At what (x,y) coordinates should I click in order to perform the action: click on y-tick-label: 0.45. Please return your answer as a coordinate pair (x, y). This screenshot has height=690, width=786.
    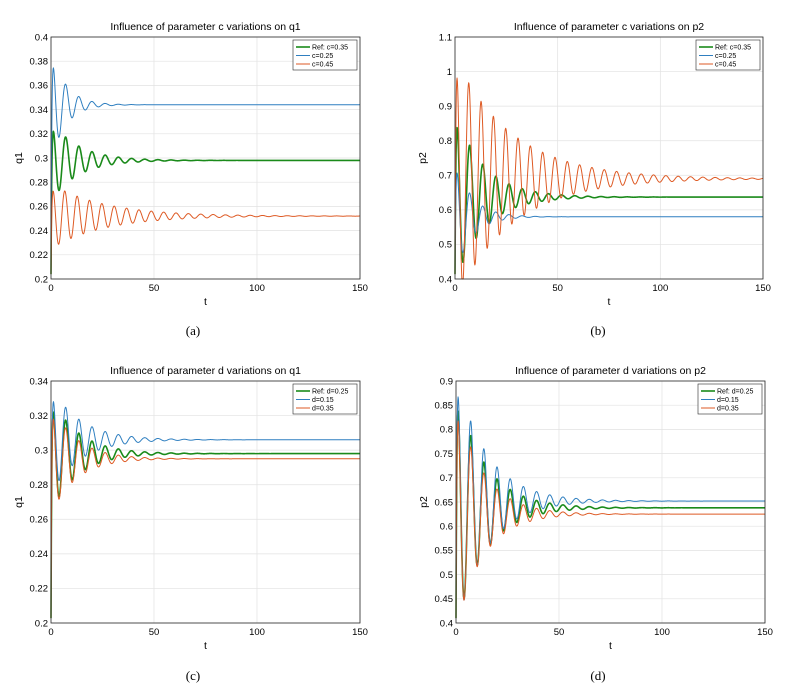
    Looking at the image, I should click on (444, 599).